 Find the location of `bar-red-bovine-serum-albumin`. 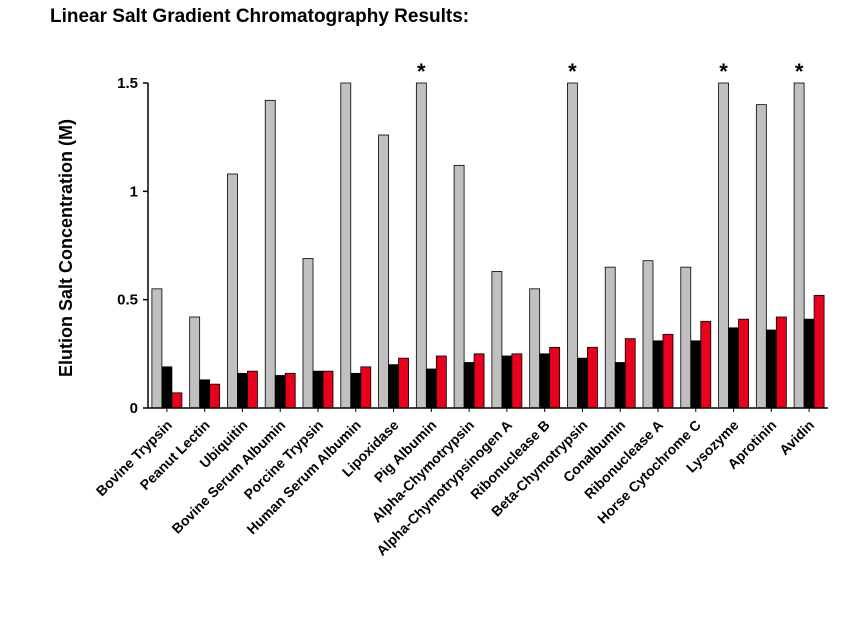

bar-red-bovine-serum-albumin is located at coordinates (290, 390).